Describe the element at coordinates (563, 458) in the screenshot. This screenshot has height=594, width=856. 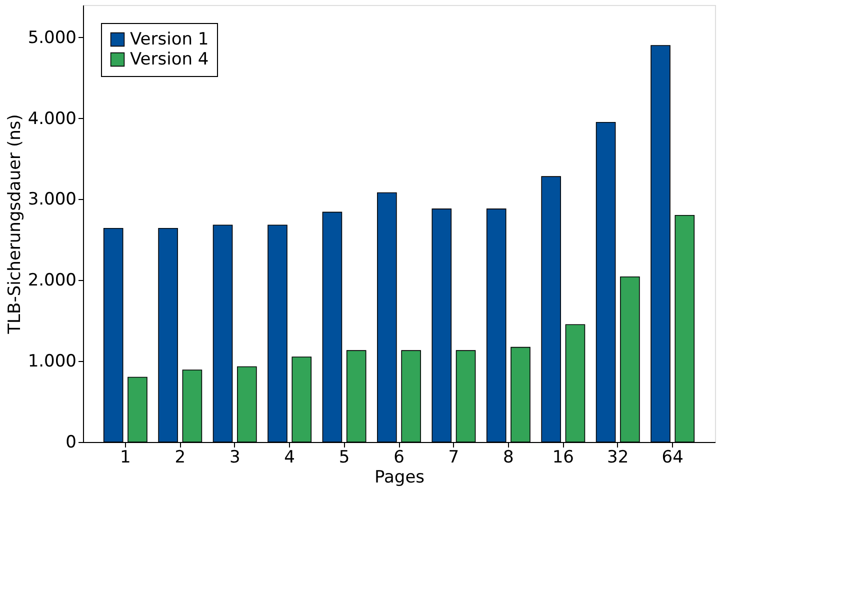
I see `x-tick-label: 16` at that location.